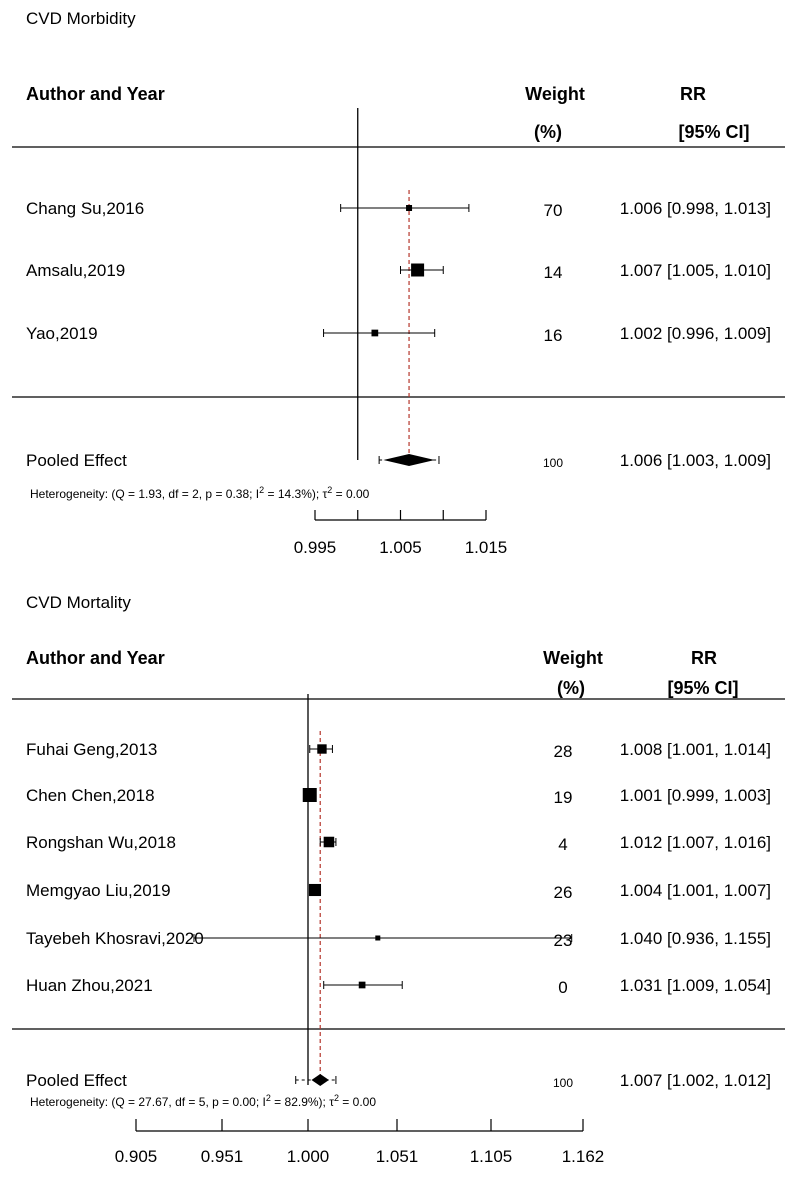  Describe the element at coordinates (695, 795) in the screenshot. I see `study-rr-ci: 1.001 [0.999, 1.003]` at that location.